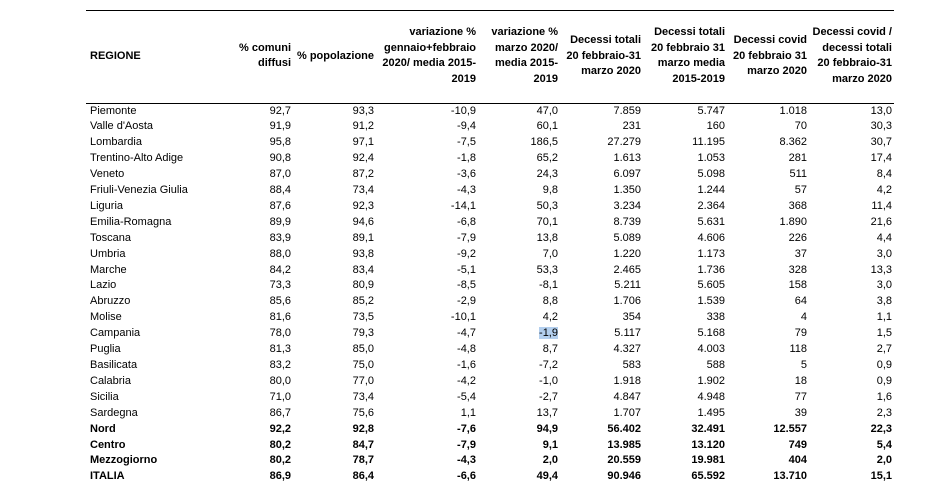 This screenshot has height=490, width=952. I want to click on cell-regione: Centro, so click(108, 444).